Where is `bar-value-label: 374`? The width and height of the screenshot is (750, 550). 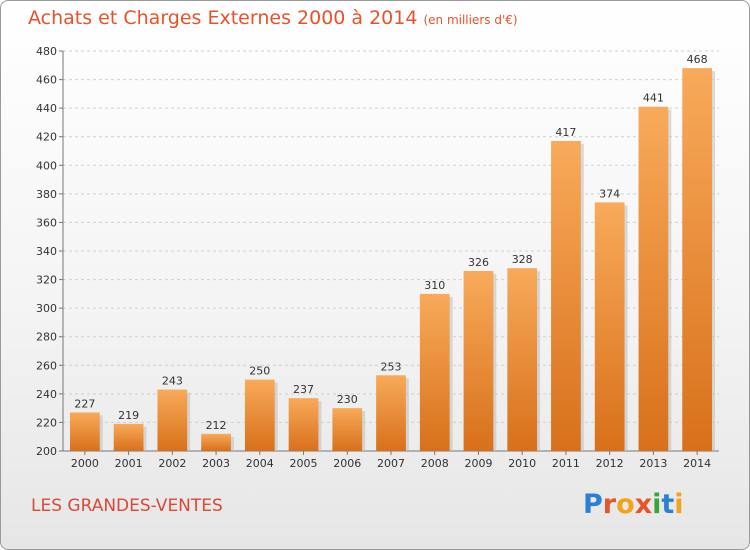 bar-value-label: 374 is located at coordinates (609, 193).